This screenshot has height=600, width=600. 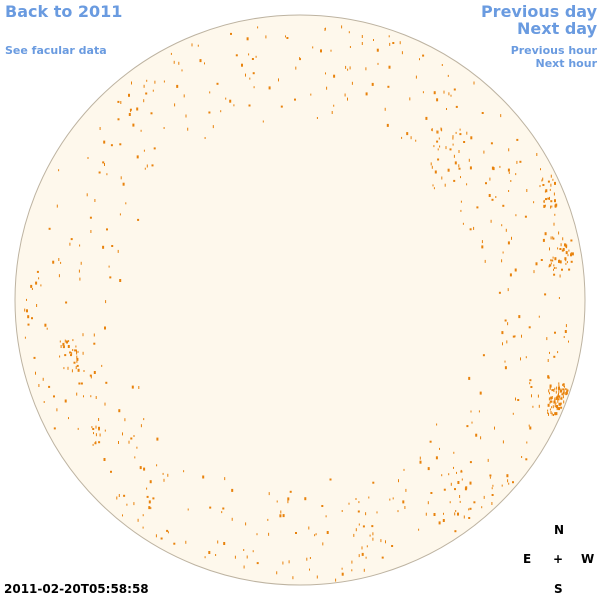 What do you see at coordinates (56, 50) in the screenshot?
I see `see-facular-data-link: See facular data` at bounding box center [56, 50].